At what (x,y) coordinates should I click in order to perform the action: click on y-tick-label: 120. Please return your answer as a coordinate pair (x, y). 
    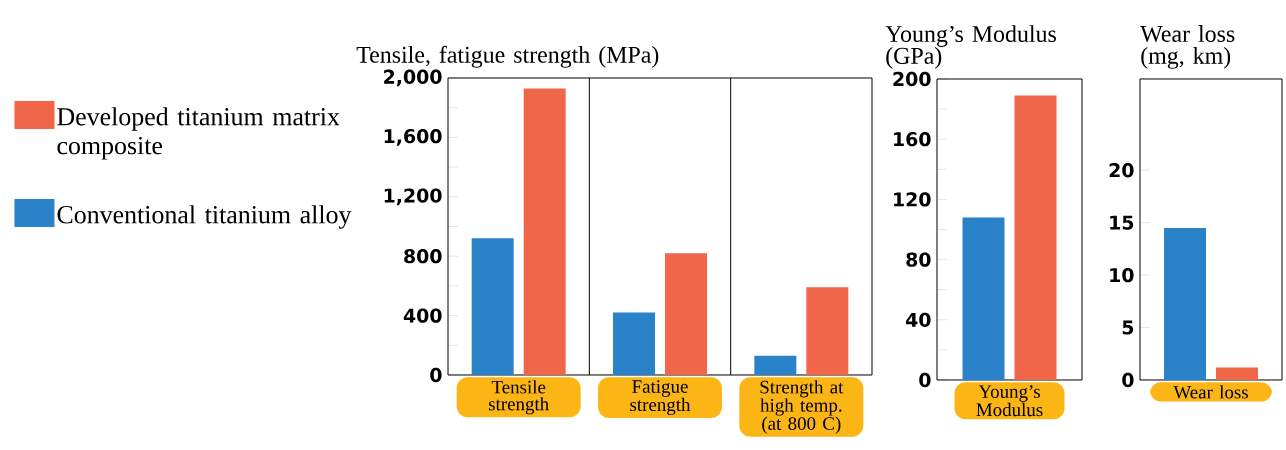
    Looking at the image, I should click on (912, 199).